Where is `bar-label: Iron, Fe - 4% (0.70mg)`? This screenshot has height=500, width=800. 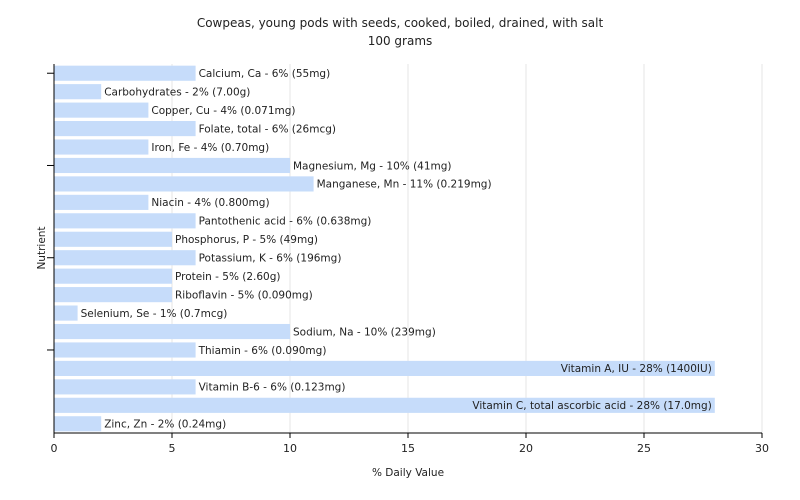
bar-label: Iron, Fe - 4% (0.70mg) is located at coordinates (210, 148).